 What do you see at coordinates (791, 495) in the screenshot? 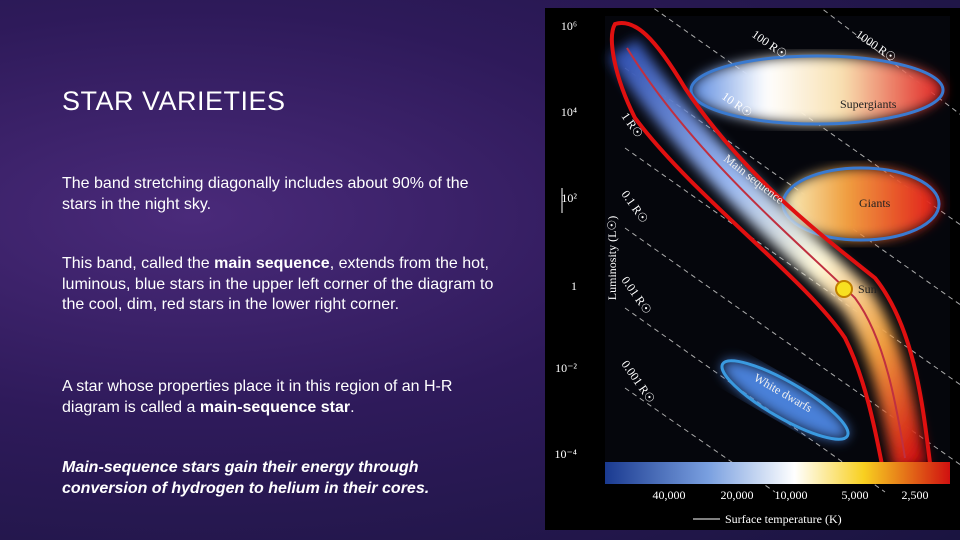
I see `x-tick-label: 10,000` at bounding box center [791, 495].